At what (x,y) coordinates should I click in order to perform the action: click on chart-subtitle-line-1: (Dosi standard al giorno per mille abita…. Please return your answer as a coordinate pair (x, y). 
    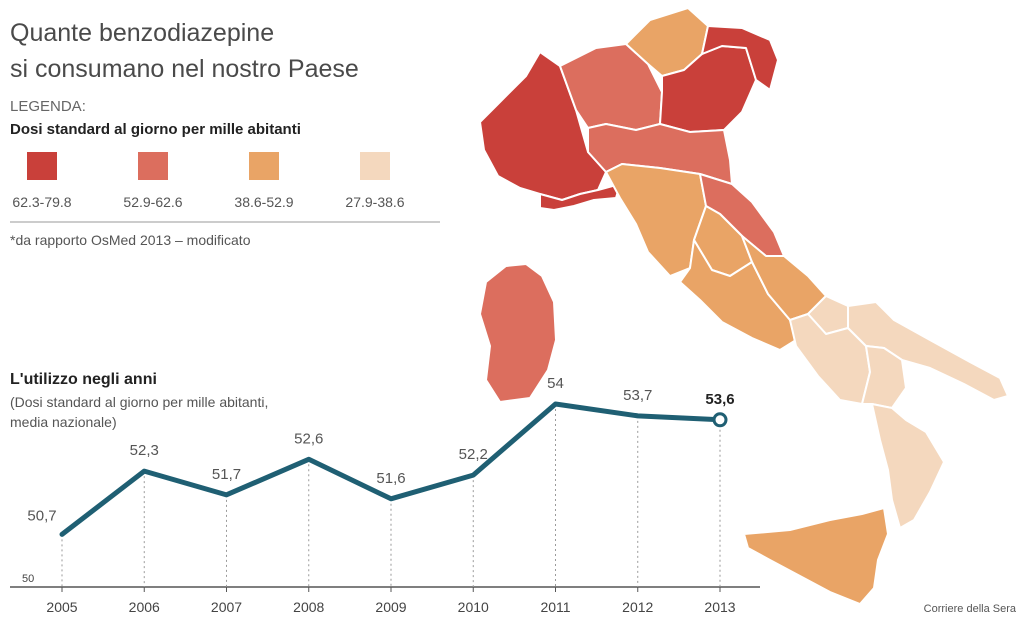
    Looking at the image, I should click on (139, 402).